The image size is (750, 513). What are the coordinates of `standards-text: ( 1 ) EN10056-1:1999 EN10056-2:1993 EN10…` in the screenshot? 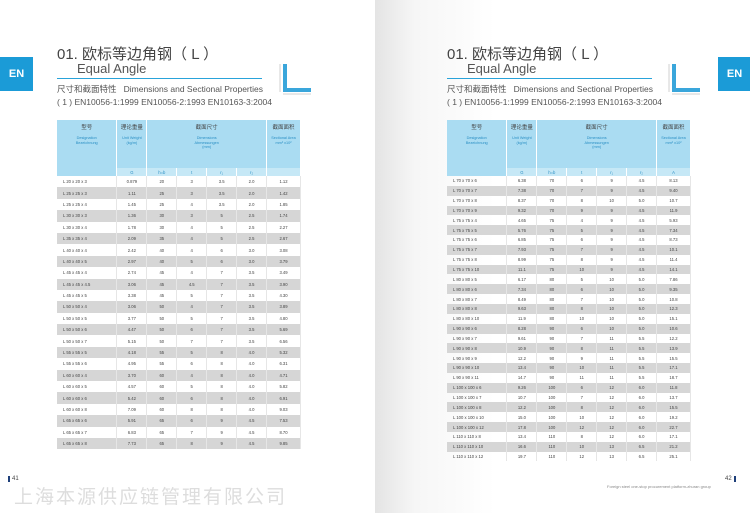 It's located at (555, 102).